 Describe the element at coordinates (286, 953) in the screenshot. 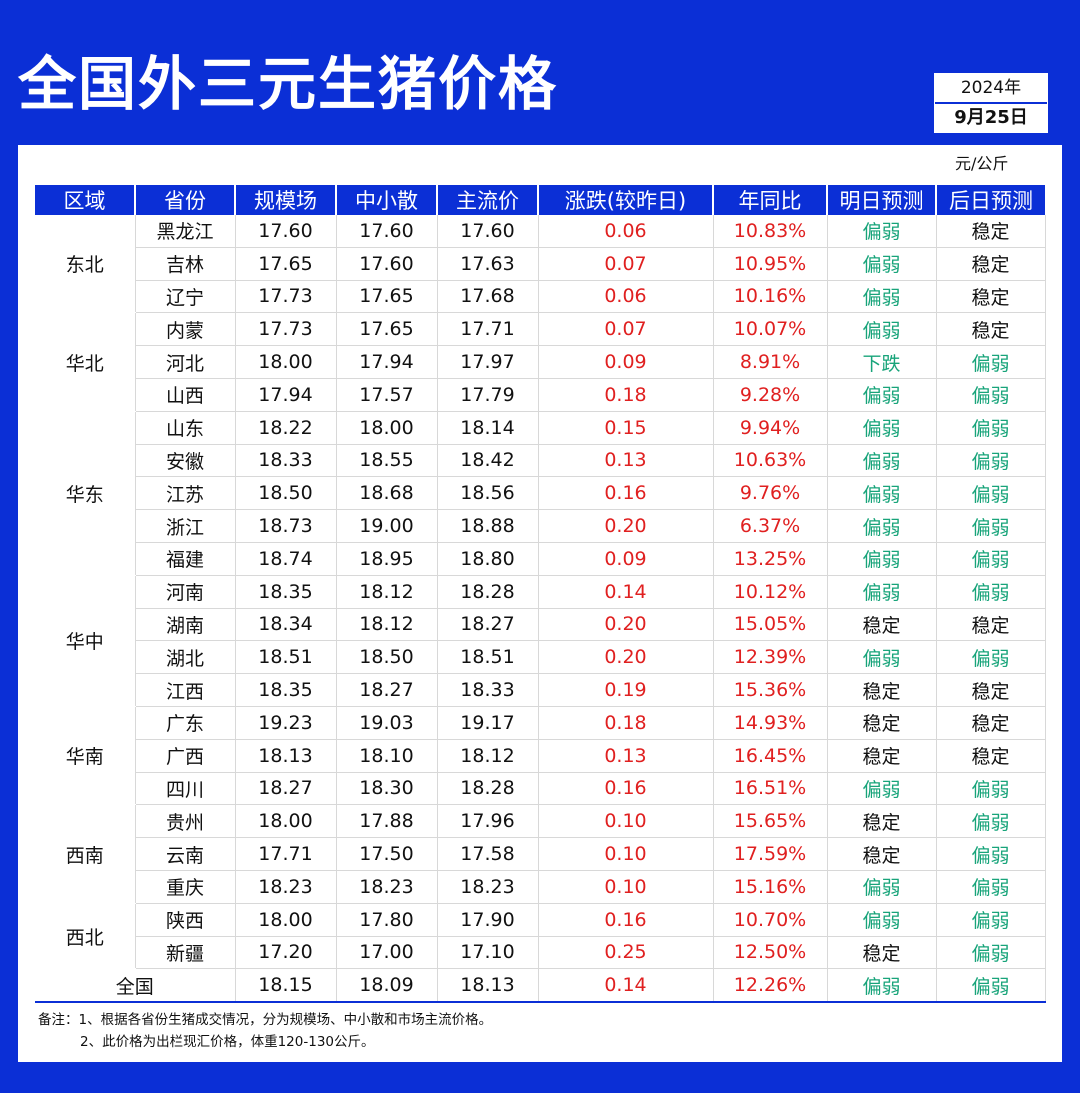

I see `cell-scale-farm: 17.20` at that location.